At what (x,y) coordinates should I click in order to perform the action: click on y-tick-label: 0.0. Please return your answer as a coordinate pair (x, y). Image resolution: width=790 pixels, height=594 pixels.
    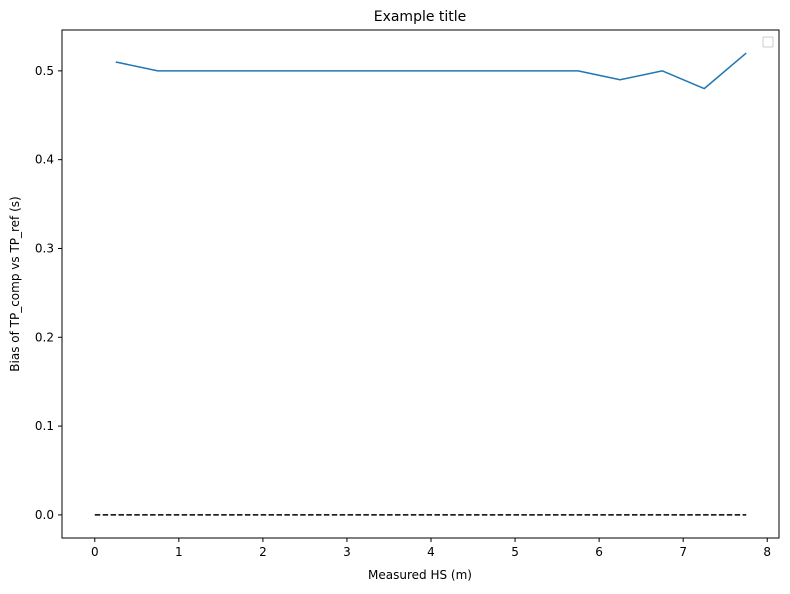
    Looking at the image, I should click on (44, 515).